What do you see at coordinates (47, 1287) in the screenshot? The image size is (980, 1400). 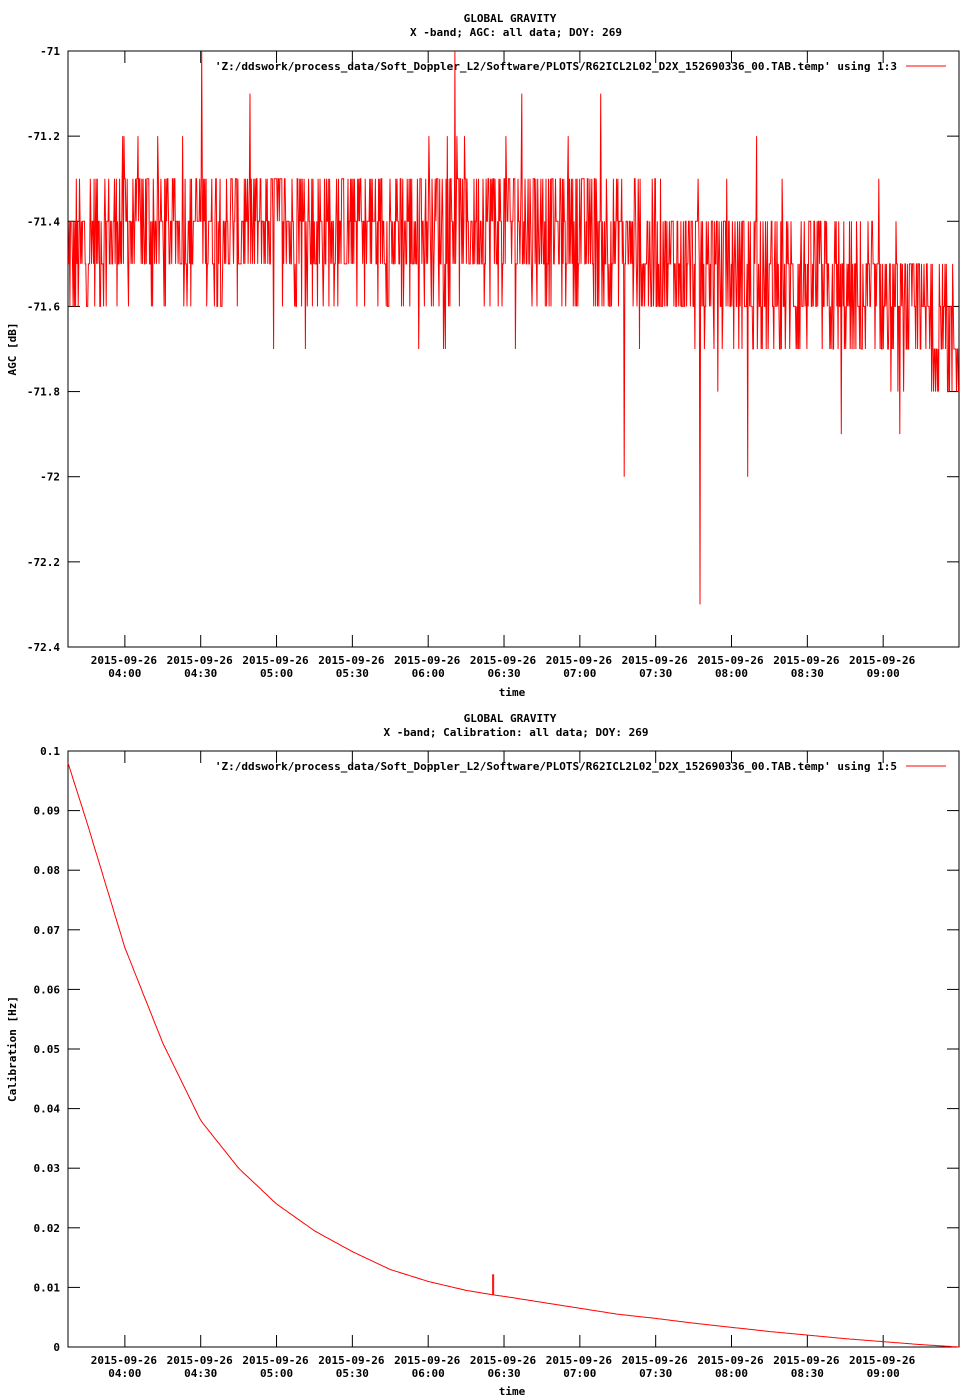 I see `y-tick-label: 0.01` at bounding box center [47, 1287].